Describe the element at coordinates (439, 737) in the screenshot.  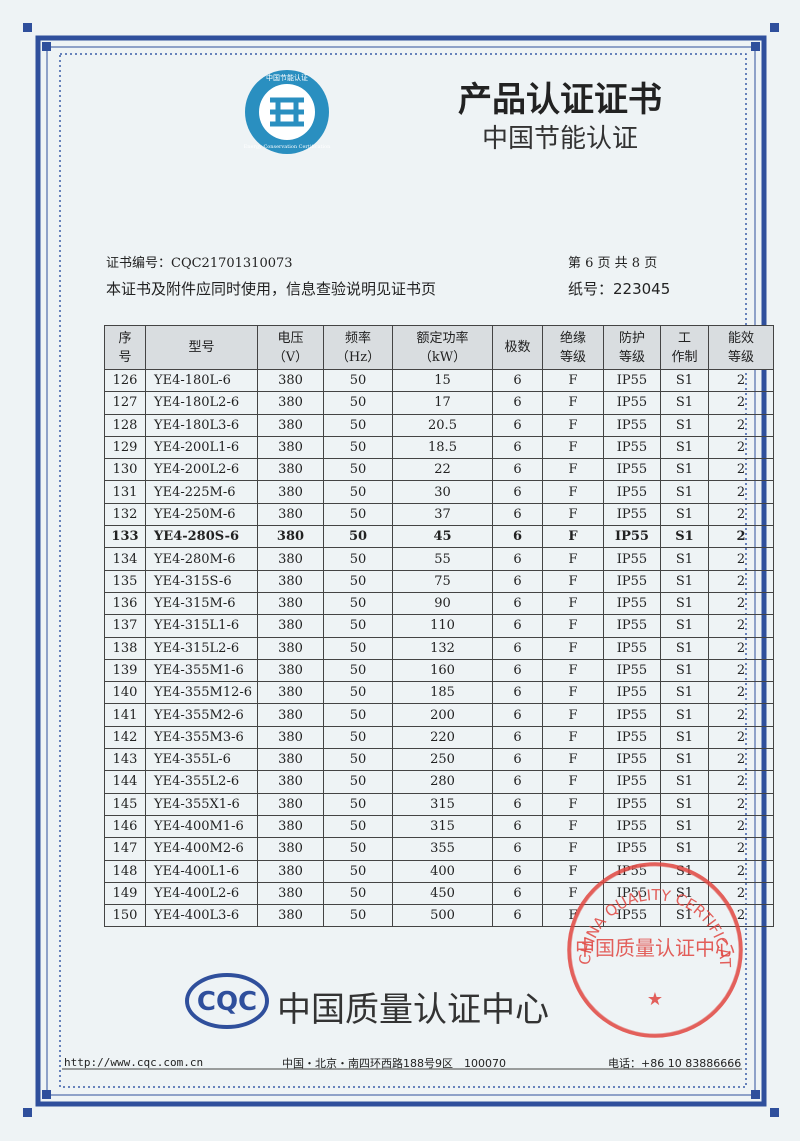
I see `table-row: 142 YE4-355M3-6 380 50 220 6 F IP55 S1 2` at that location.